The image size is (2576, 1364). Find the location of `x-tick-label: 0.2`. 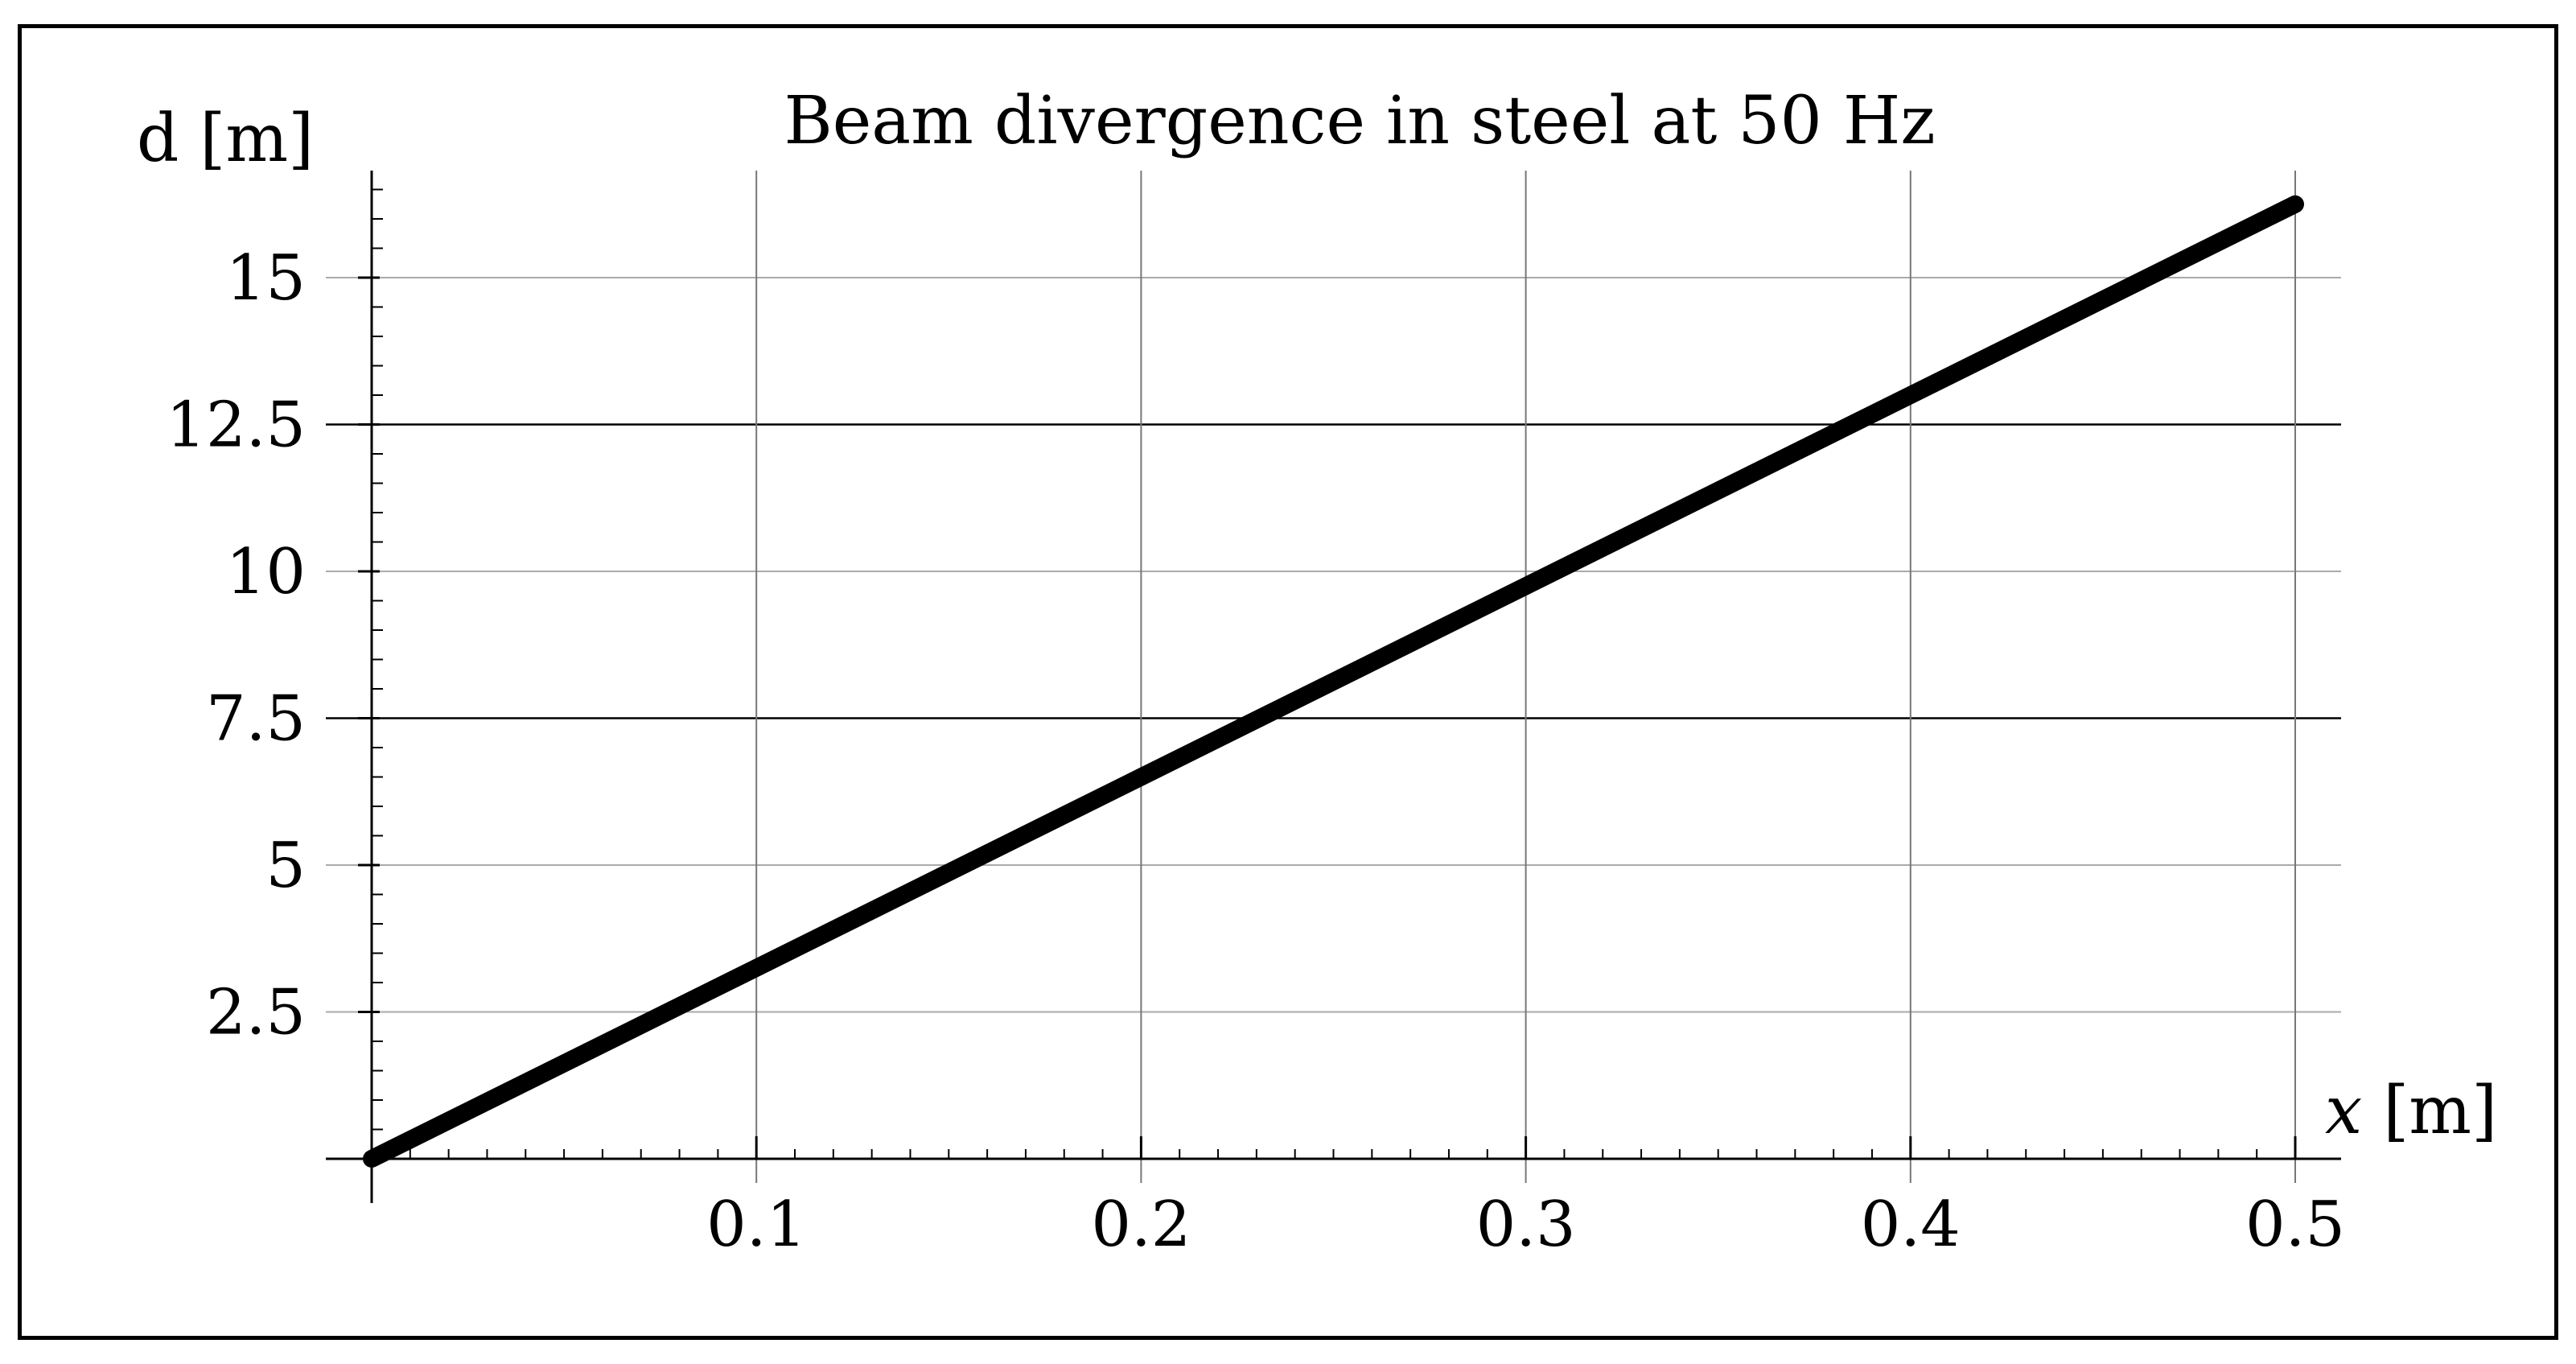

x-tick-label: 0.2 is located at coordinates (1141, 1225).